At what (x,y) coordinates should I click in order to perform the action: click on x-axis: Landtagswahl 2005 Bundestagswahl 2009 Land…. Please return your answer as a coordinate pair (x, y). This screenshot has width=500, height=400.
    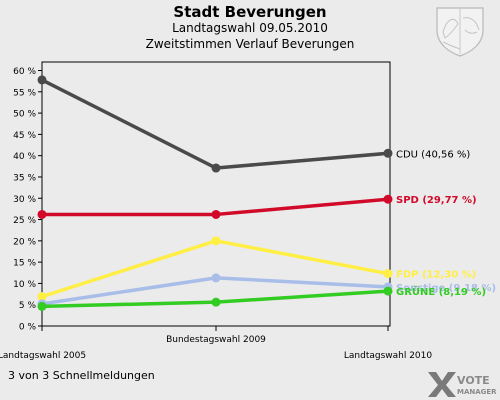
    Looking at the image, I should click on (216, 343).